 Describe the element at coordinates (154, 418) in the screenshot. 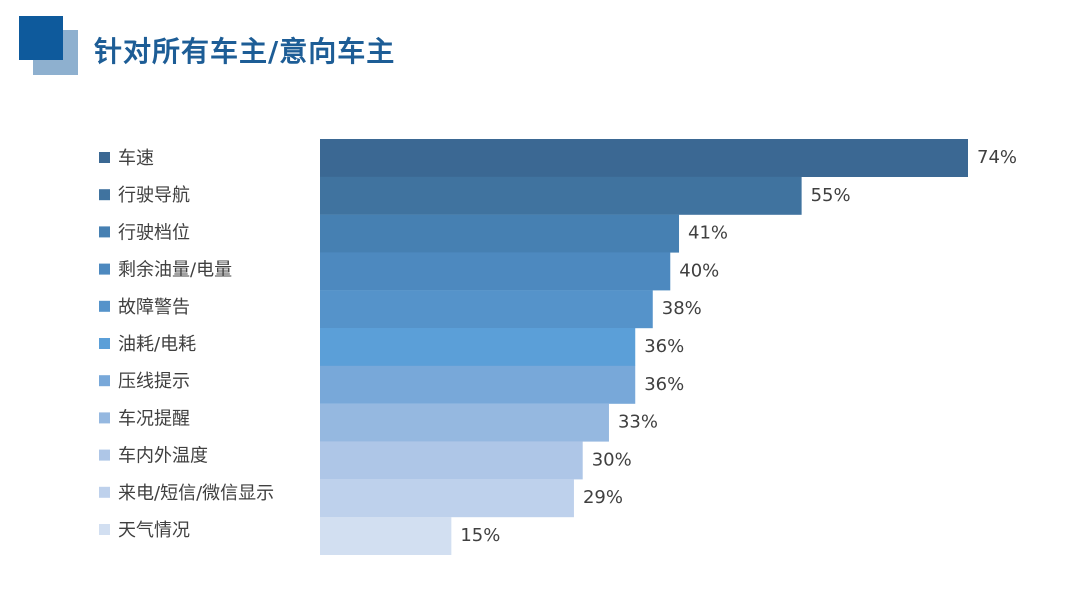

I see `legend-label-7: 车况提醒` at that location.